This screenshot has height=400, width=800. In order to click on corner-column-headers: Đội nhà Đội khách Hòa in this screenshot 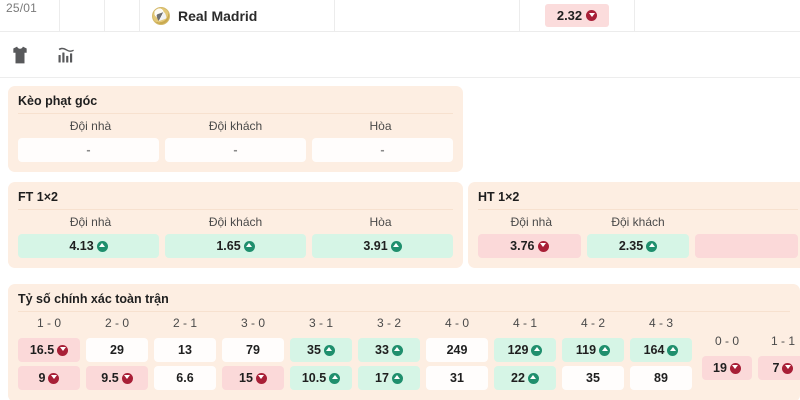, I will do `click(235, 127)`.